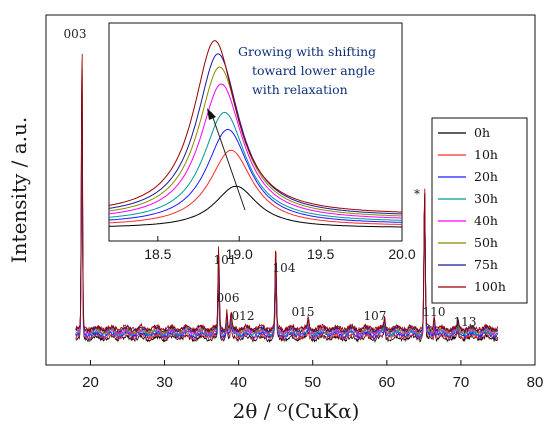  Describe the element at coordinates (486, 198) in the screenshot. I see `legend-label-30h: 30h` at that location.